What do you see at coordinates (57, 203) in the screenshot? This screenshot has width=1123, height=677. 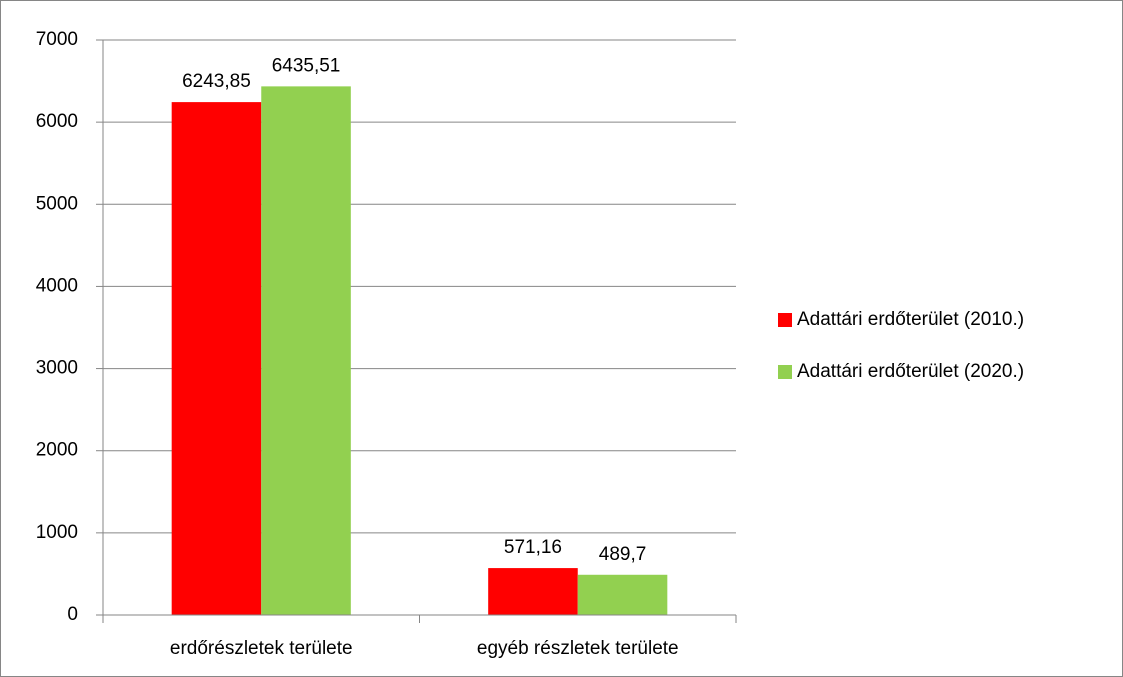 I see `y-tick-label: 5000` at bounding box center [57, 203].